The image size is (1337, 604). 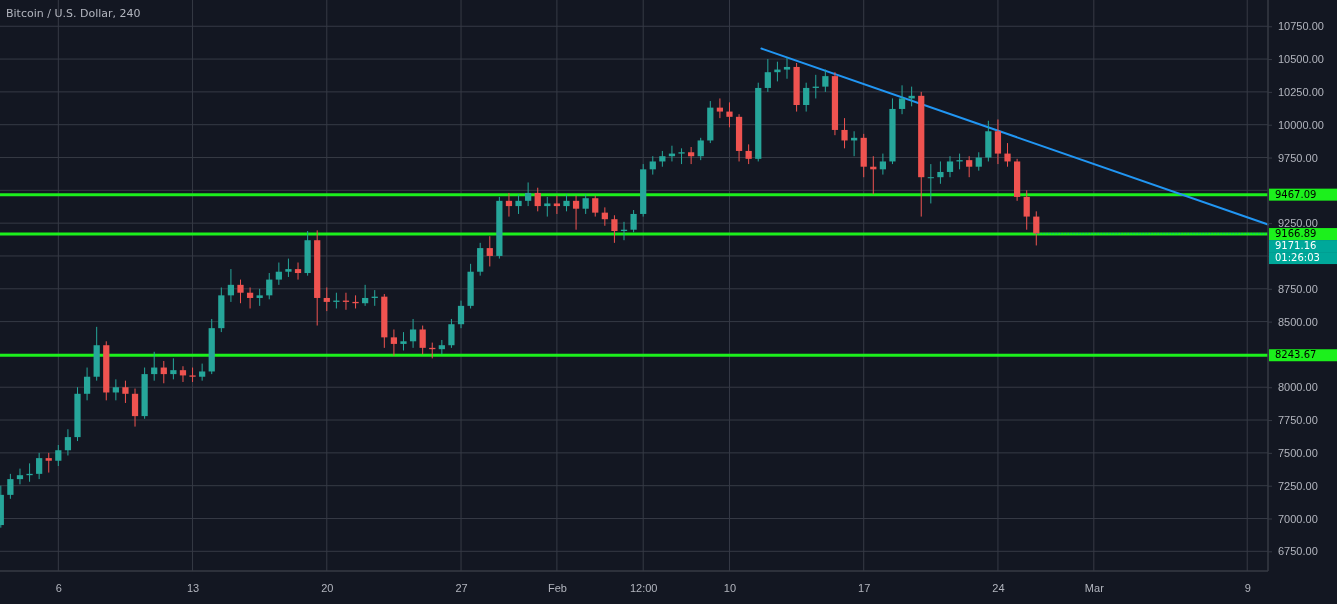 What do you see at coordinates (73, 13) in the screenshot?
I see `text: Bitcoin / U.S. Dollar, 240` at bounding box center [73, 13].